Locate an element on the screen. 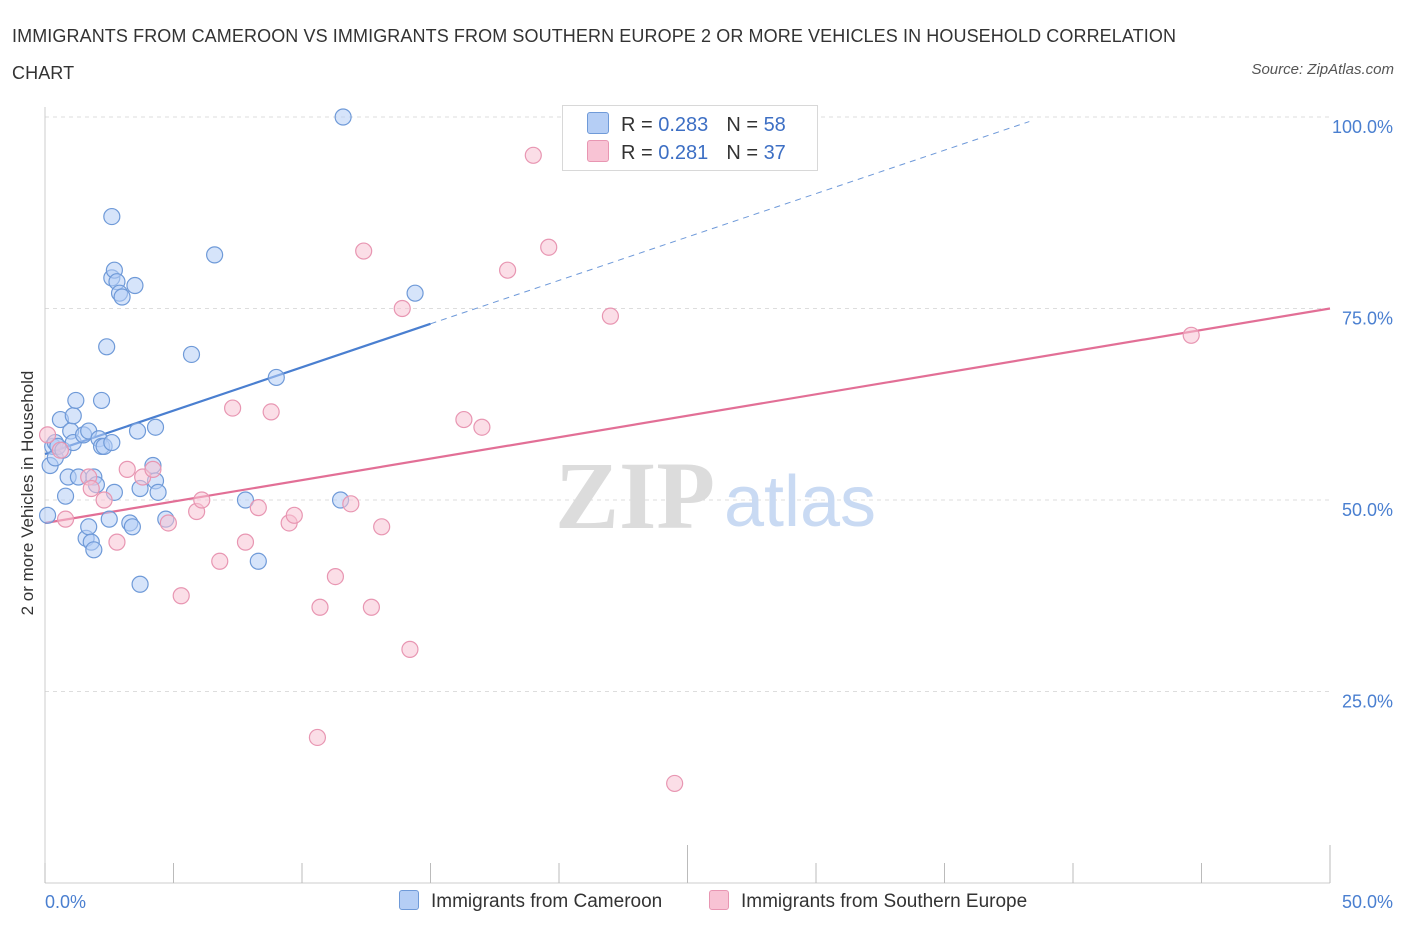 This screenshot has height=930, width=1406. y-tick-label-75: 75.0% is located at coordinates (1367, 319).